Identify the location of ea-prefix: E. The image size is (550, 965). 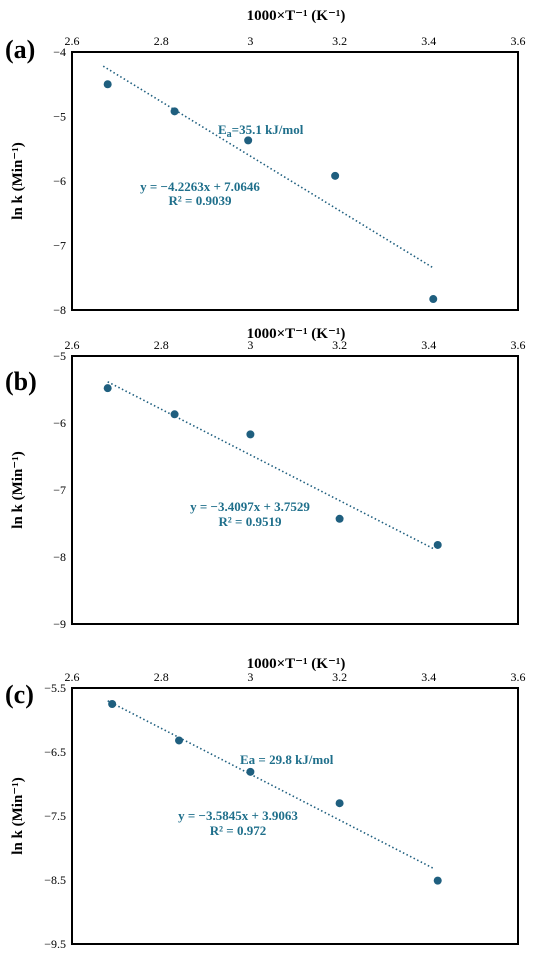
(222, 129).